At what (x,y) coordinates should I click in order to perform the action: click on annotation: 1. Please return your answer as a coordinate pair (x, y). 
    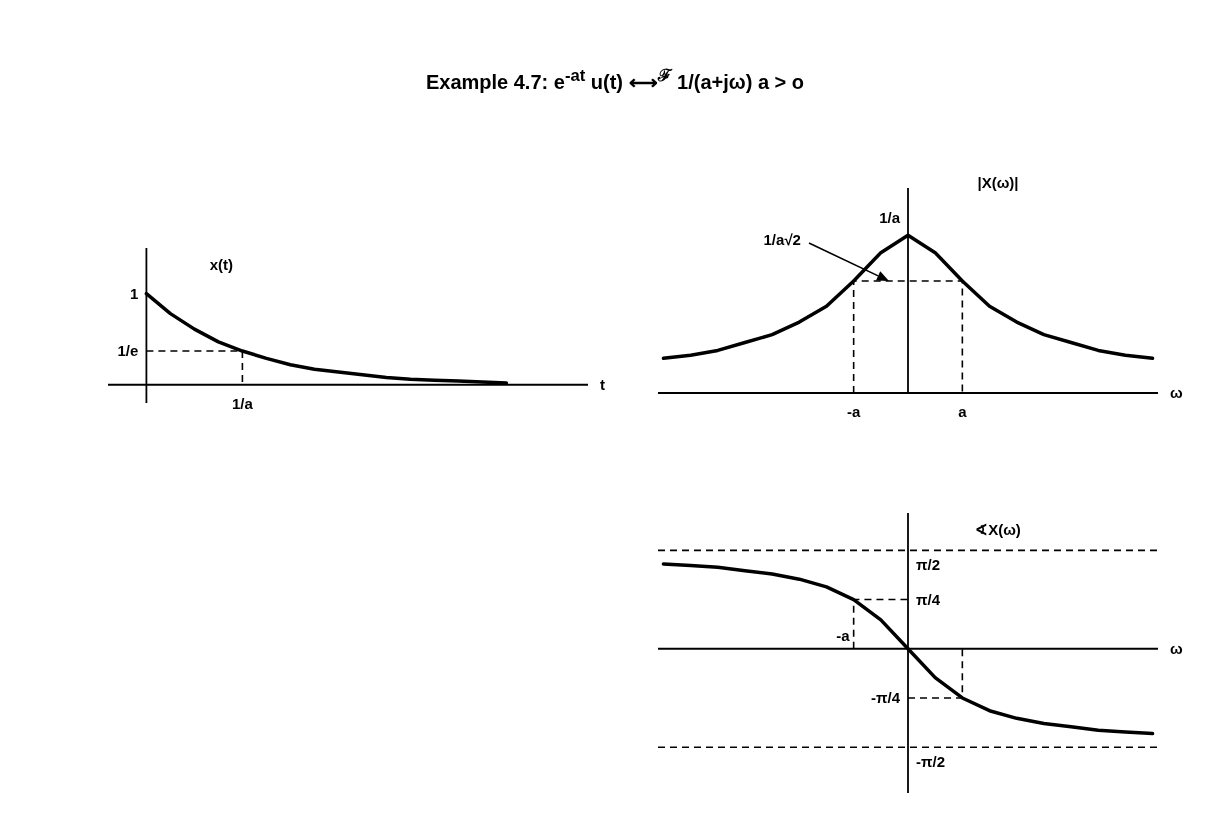
    Looking at the image, I should click on (134, 293).